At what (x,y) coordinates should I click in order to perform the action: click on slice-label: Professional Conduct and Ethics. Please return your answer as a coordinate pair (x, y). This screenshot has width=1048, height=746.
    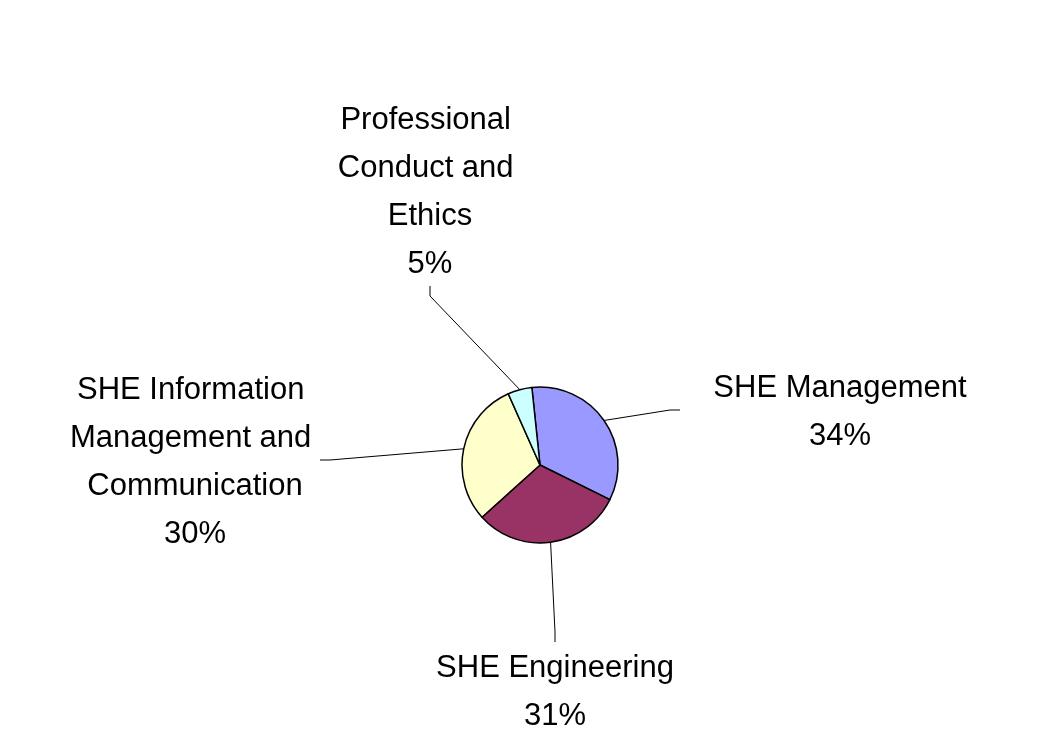
    Looking at the image, I should click on (430, 166).